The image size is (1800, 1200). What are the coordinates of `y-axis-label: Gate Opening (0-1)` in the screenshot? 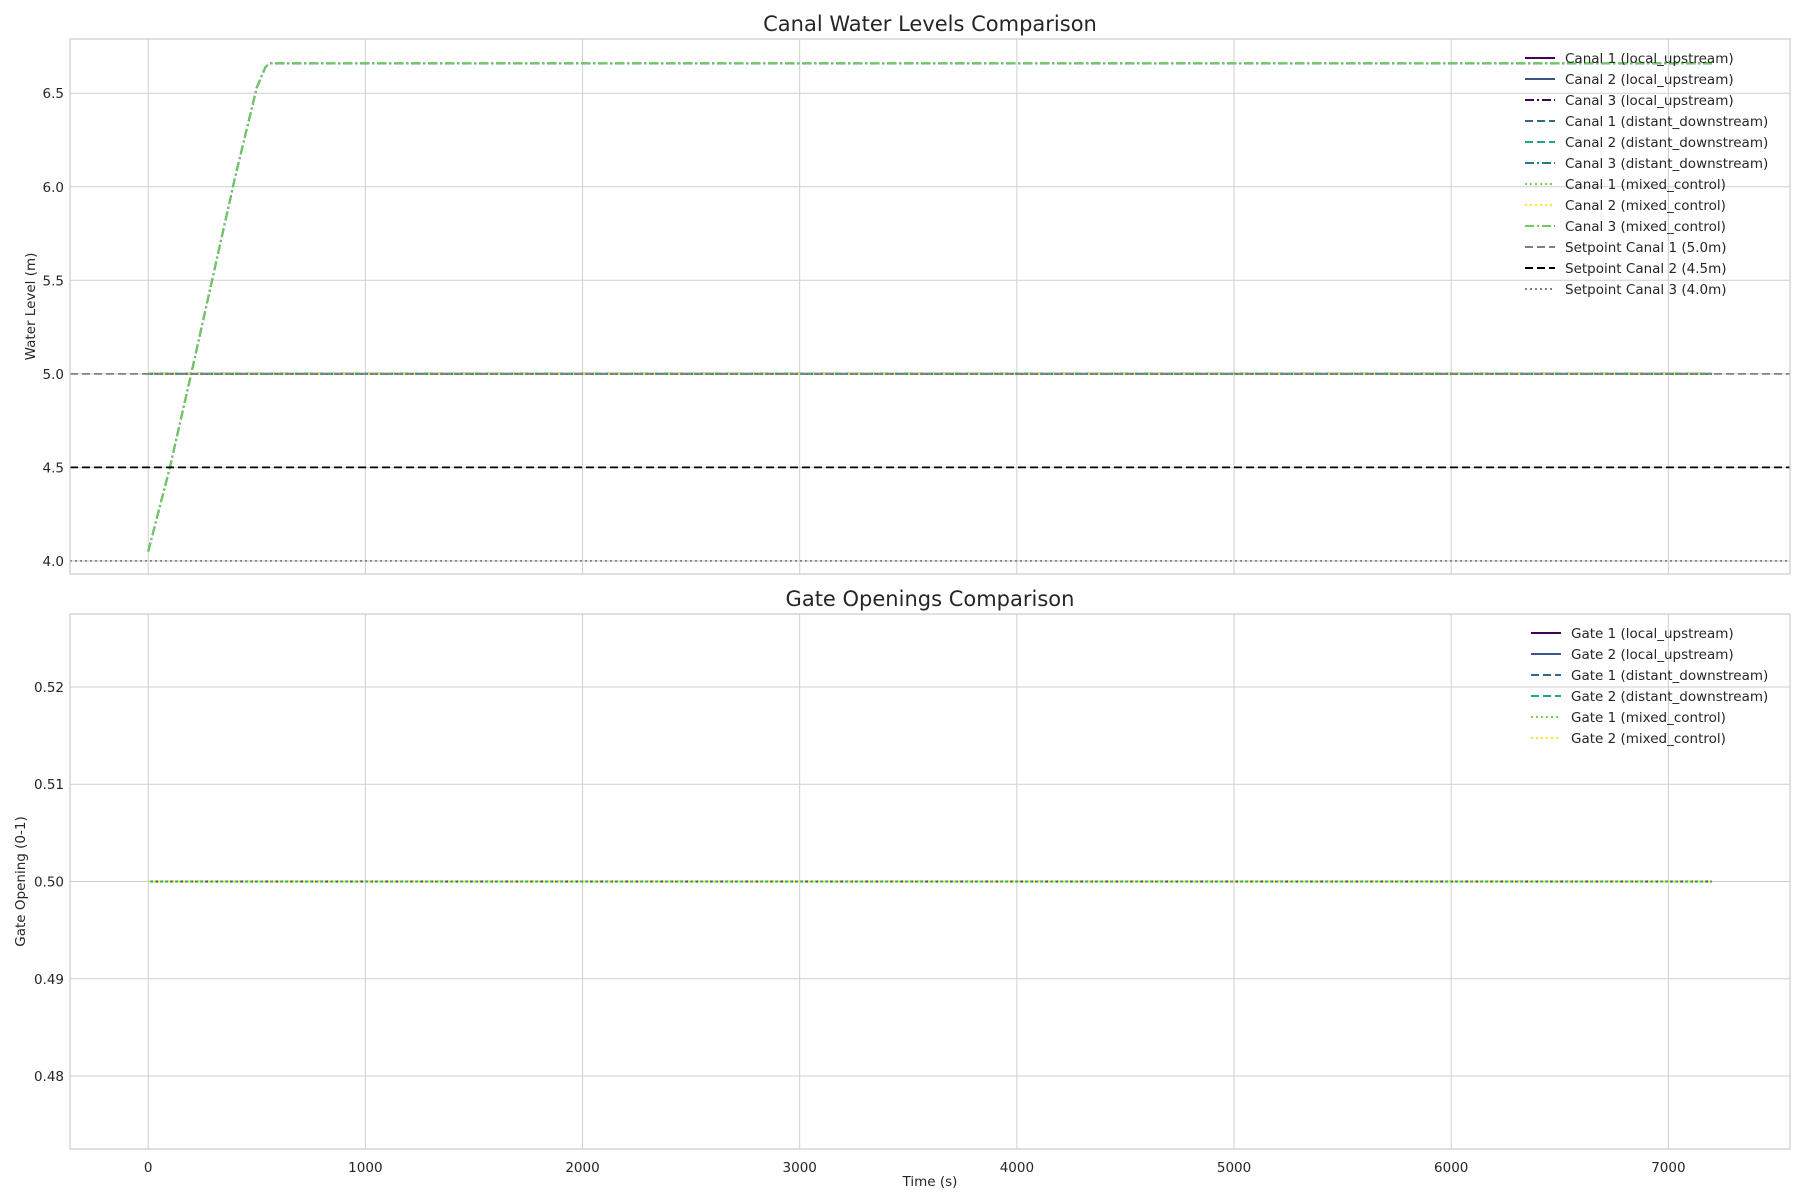 It's located at (21, 881).